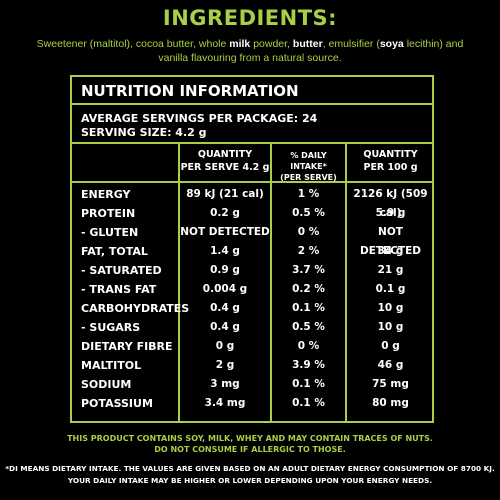 This screenshot has width=500, height=500. I want to click on per-100g-value: 80 mg, so click(390, 403).